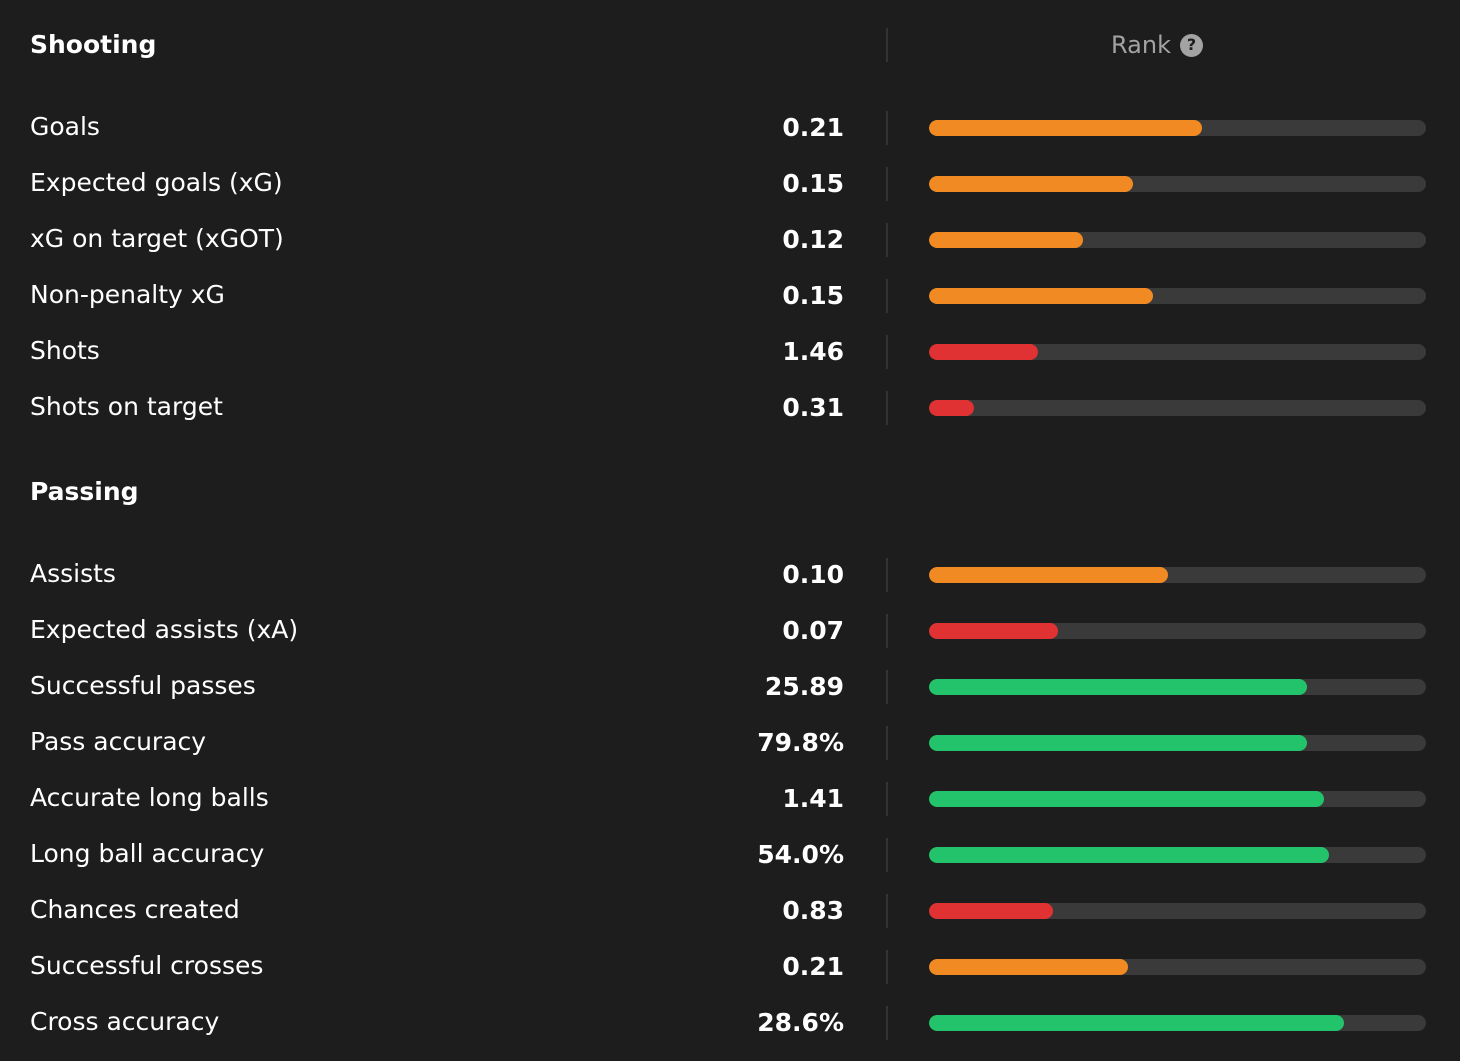  I want to click on stat-row: xG on target (xGOT) 0.12, so click(730, 240).